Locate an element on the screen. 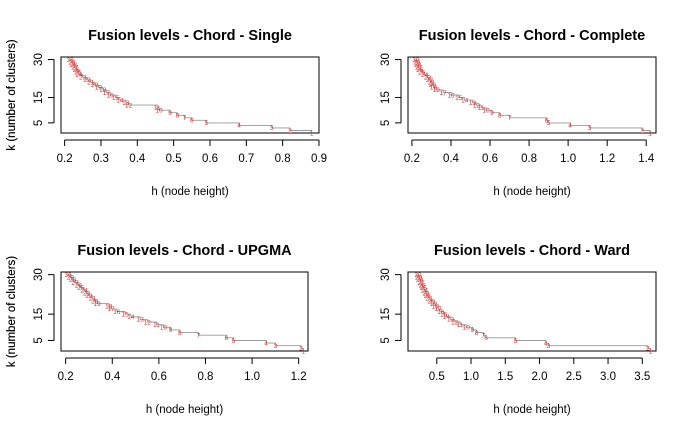 Image resolution: width=689 pixels, height=433 pixels. fusion-step-line is located at coordinates (533, 96).